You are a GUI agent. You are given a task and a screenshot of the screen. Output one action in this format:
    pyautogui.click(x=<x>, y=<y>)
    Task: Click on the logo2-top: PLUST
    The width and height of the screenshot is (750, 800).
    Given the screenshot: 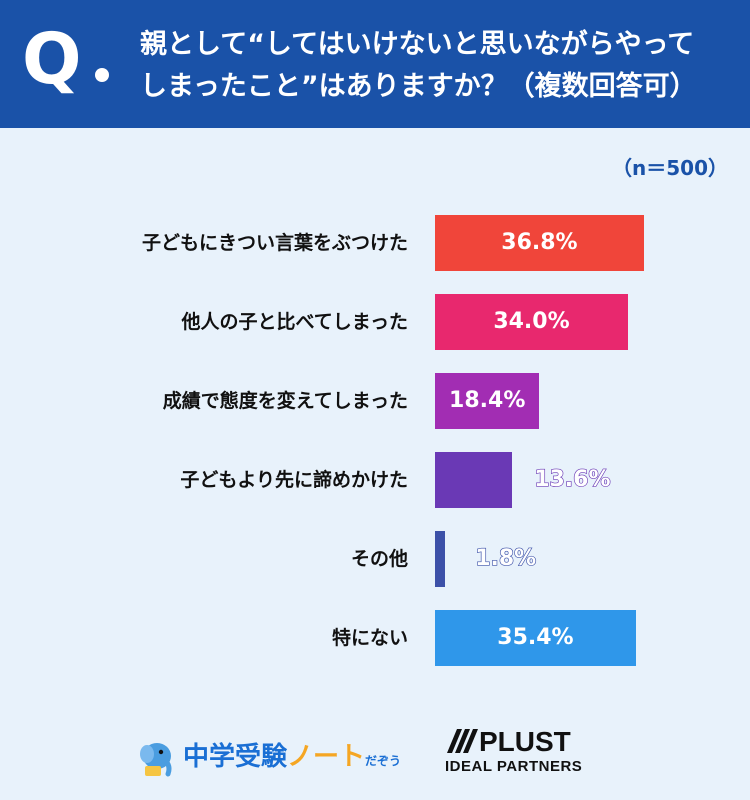 What is the action you would take?
    pyautogui.click(x=513, y=742)
    